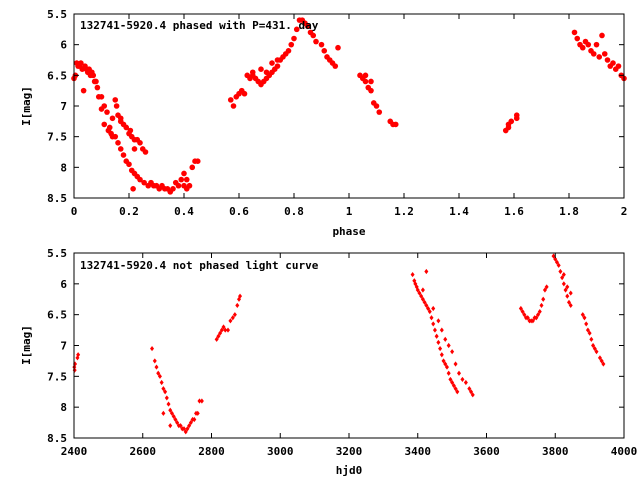 The height and width of the screenshot is (480, 640). I want to click on x-tick-label: 1.4, so click(459, 211).